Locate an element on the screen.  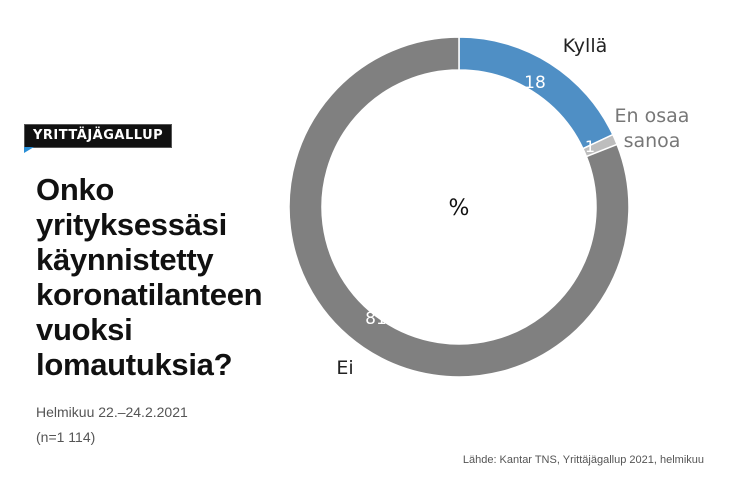
category-label: sanoa is located at coordinates (652, 141).